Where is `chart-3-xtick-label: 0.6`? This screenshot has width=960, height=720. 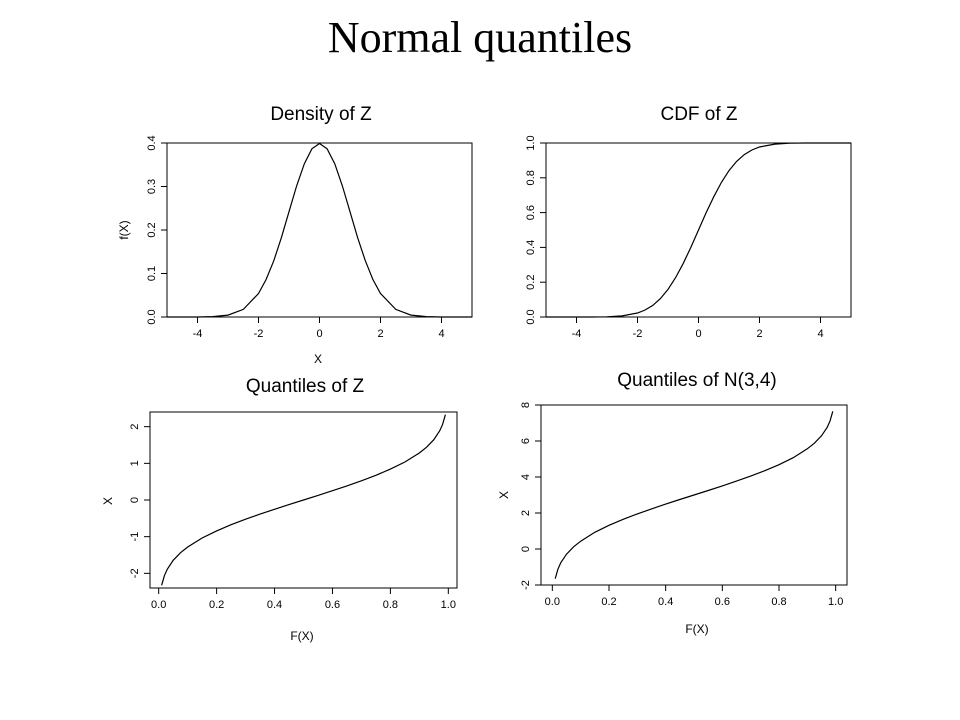 chart-3-xtick-label: 0.6 is located at coordinates (332, 605).